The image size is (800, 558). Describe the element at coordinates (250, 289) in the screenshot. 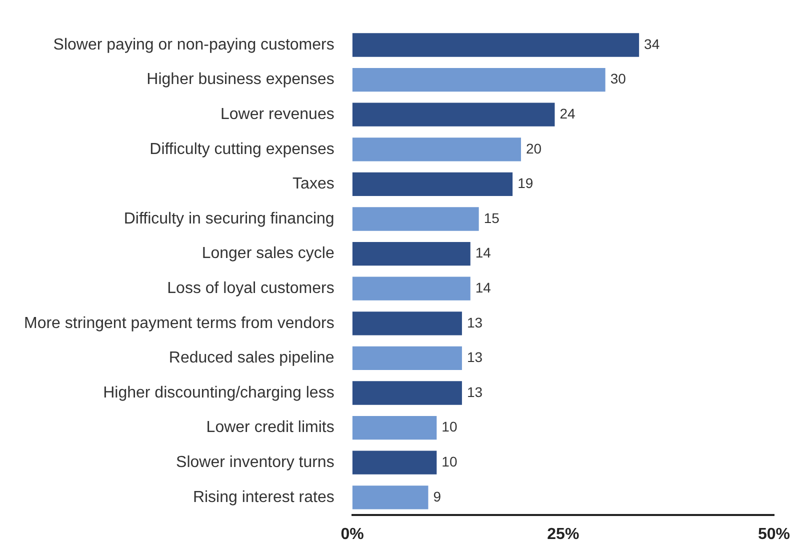

I see `y-tick-label: Loss of loyal customers` at that location.